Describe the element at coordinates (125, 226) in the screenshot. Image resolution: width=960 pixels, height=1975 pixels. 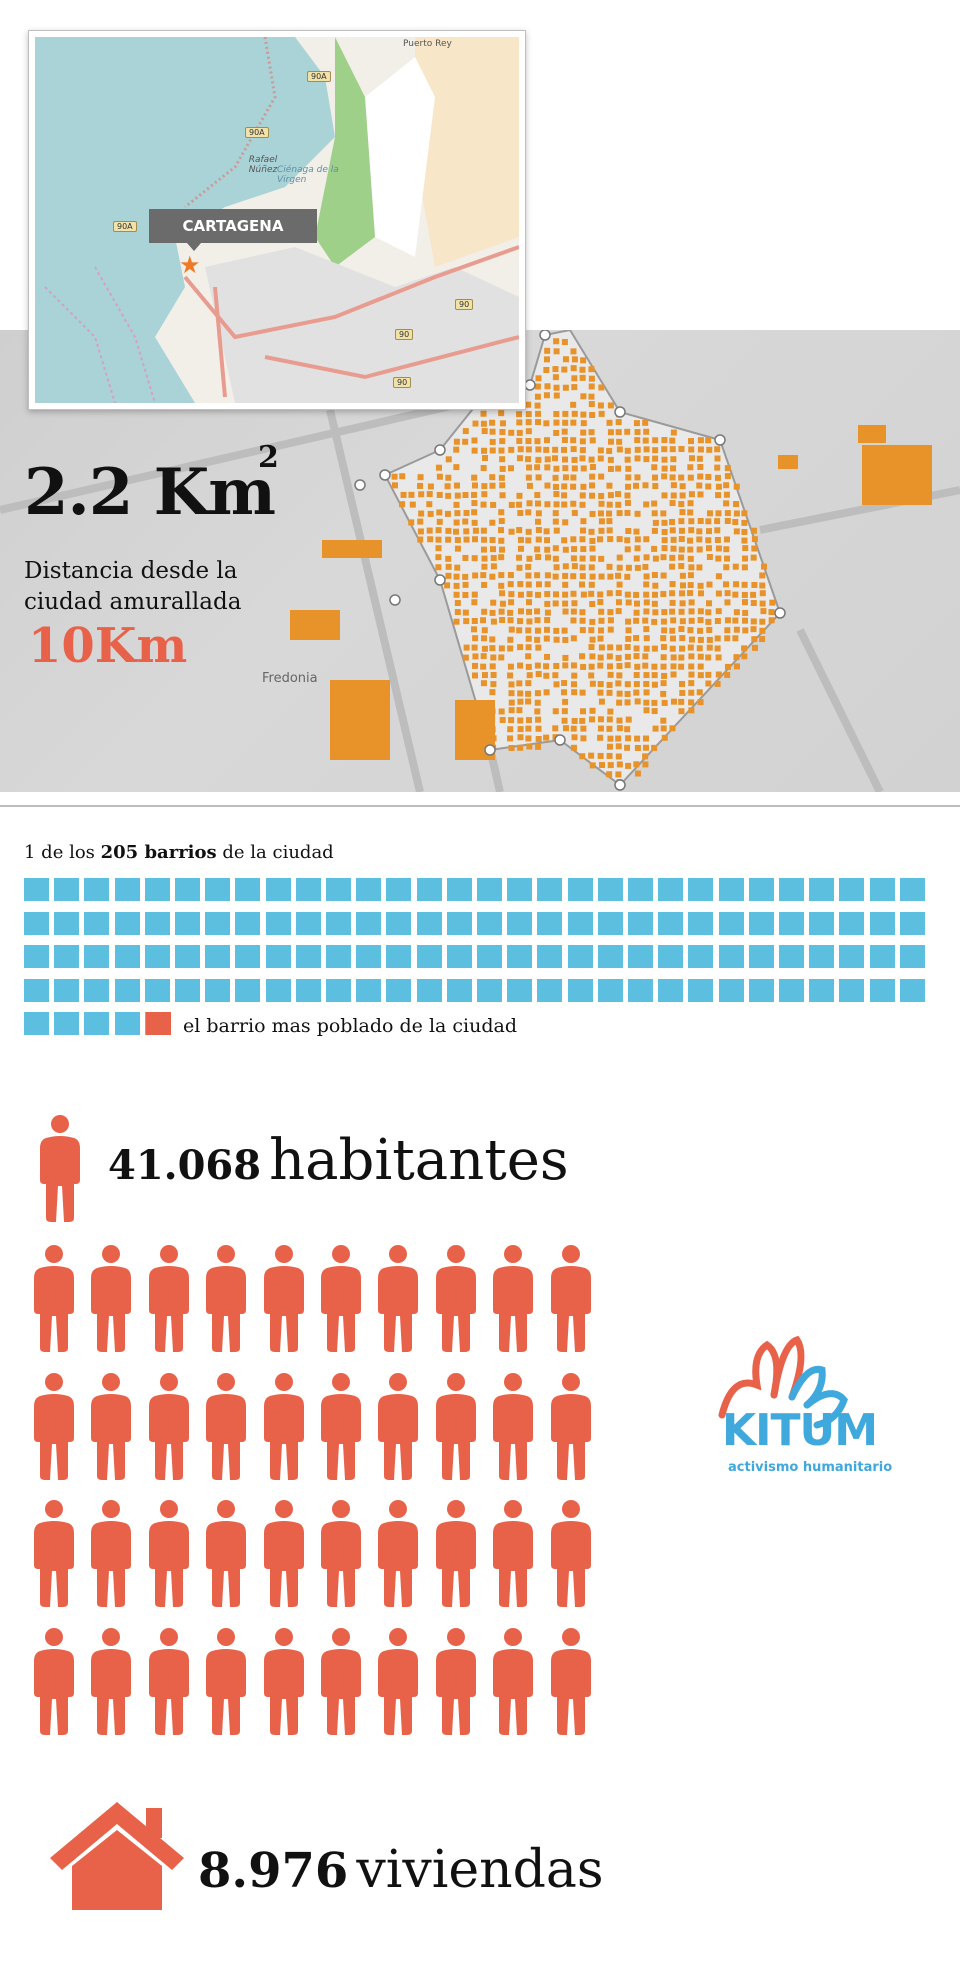
I see `road-shield: 90A` at that location.